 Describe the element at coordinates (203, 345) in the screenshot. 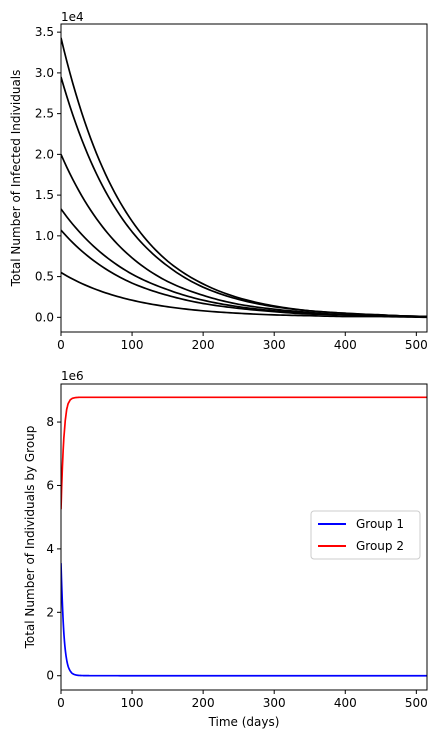

I see `infected-x-tick-label: 200` at that location.